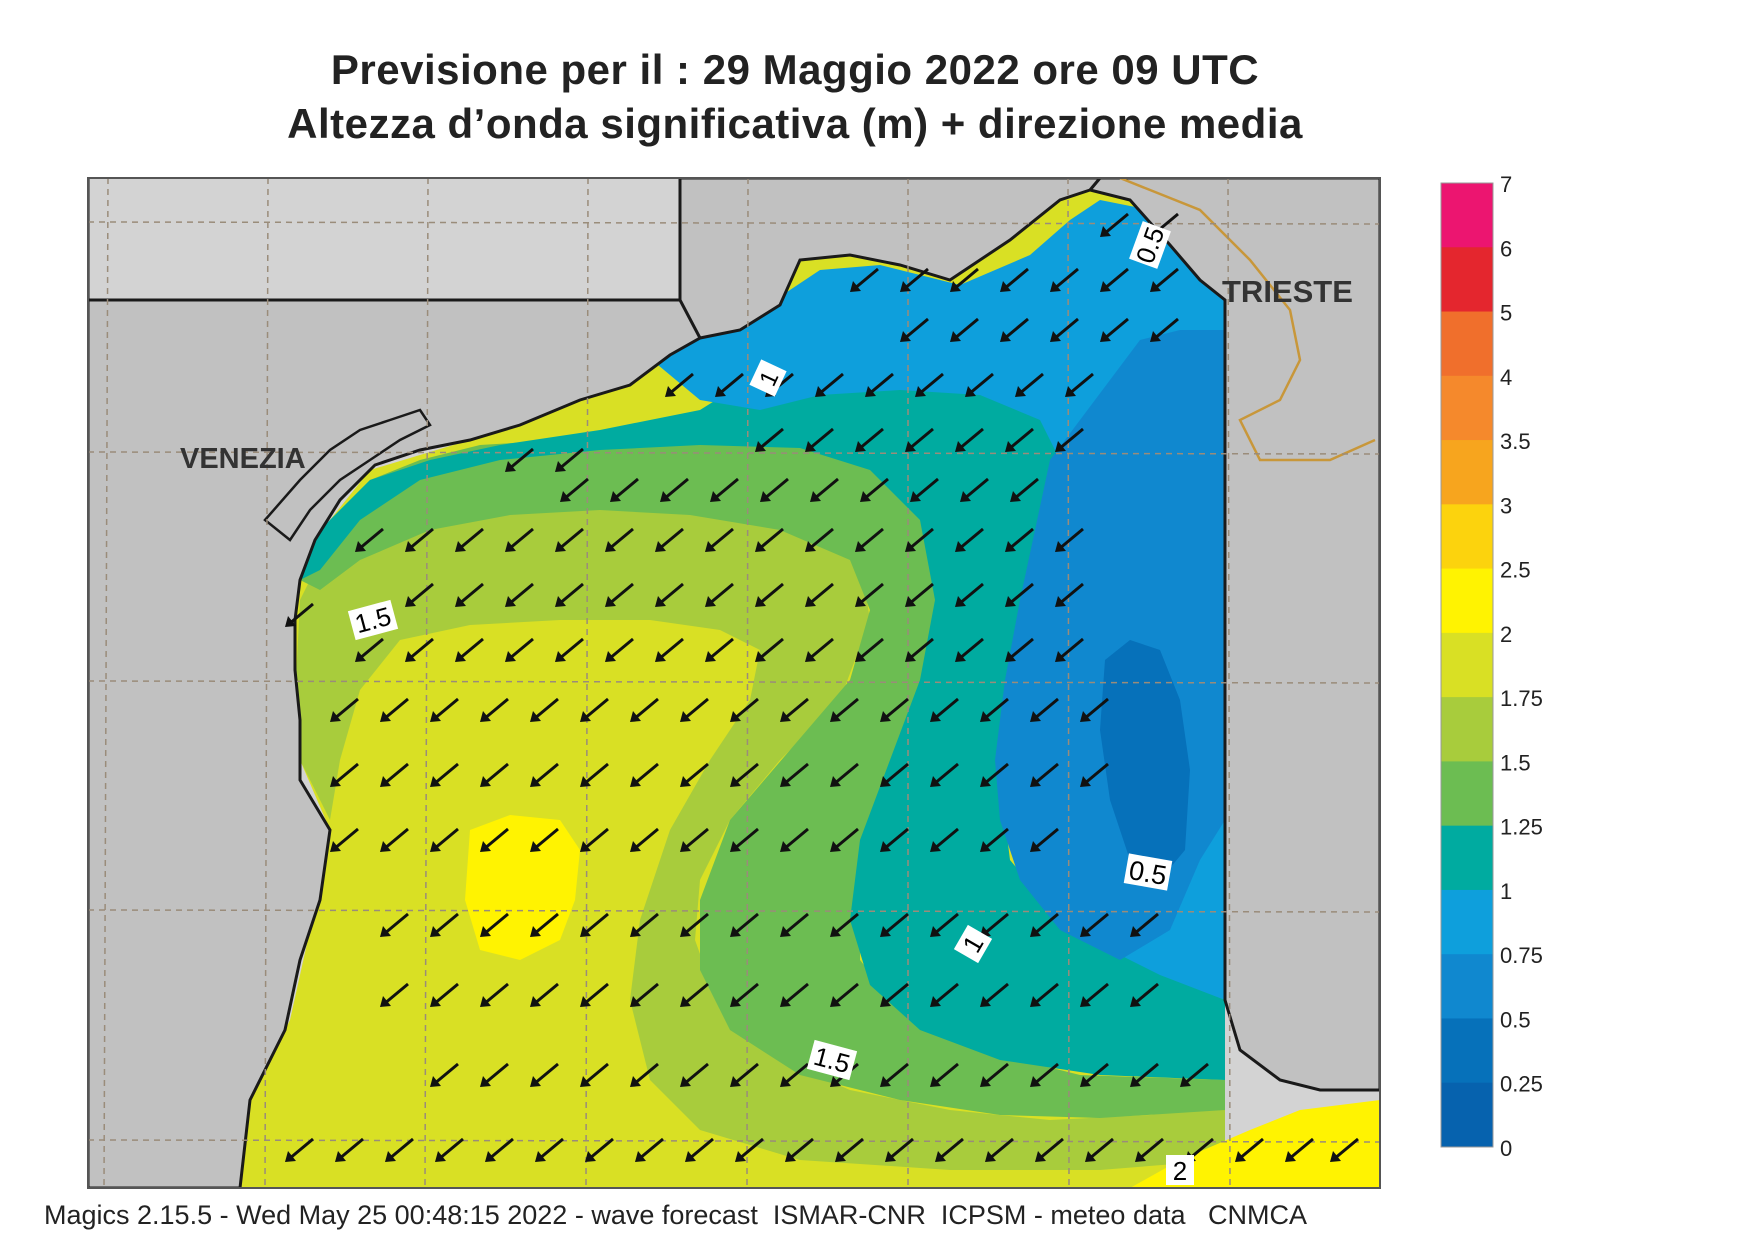  What do you see at coordinates (1515, 441) in the screenshot?
I see `legend-tick-label: 3.5` at bounding box center [1515, 441].